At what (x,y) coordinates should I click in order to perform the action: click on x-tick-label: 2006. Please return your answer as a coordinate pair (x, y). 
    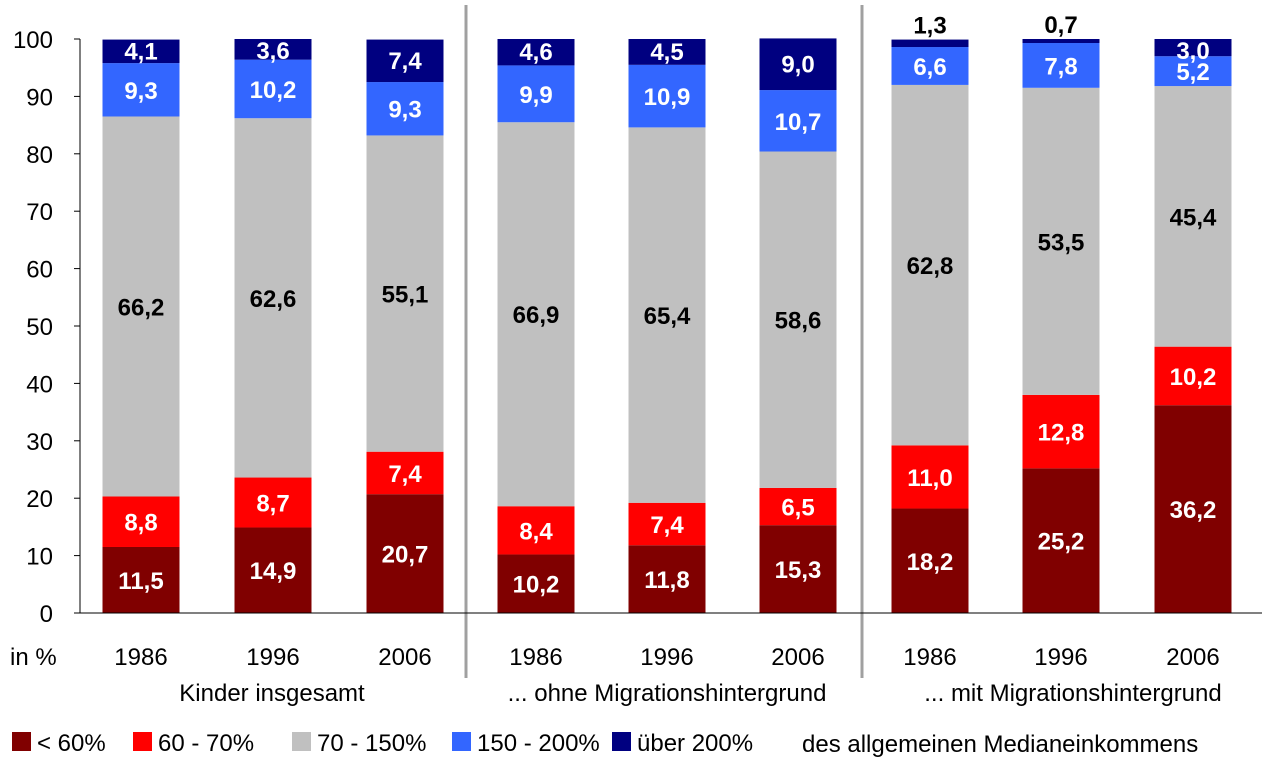
    Looking at the image, I should click on (404, 657).